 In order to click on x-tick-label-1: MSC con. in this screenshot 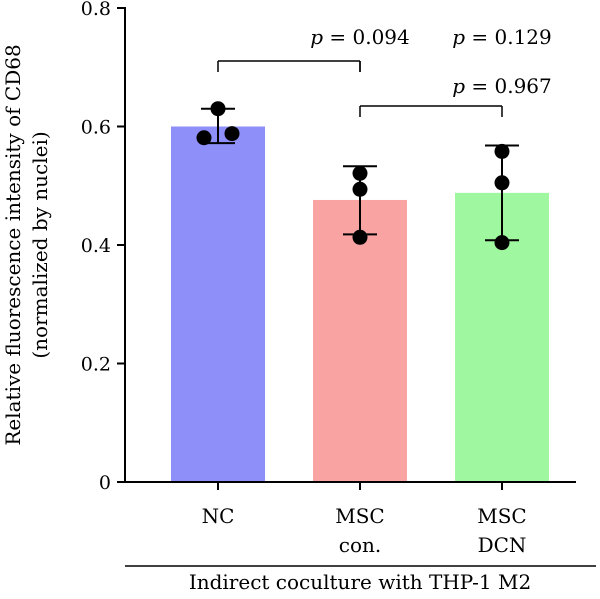, I will do `click(359, 530)`.